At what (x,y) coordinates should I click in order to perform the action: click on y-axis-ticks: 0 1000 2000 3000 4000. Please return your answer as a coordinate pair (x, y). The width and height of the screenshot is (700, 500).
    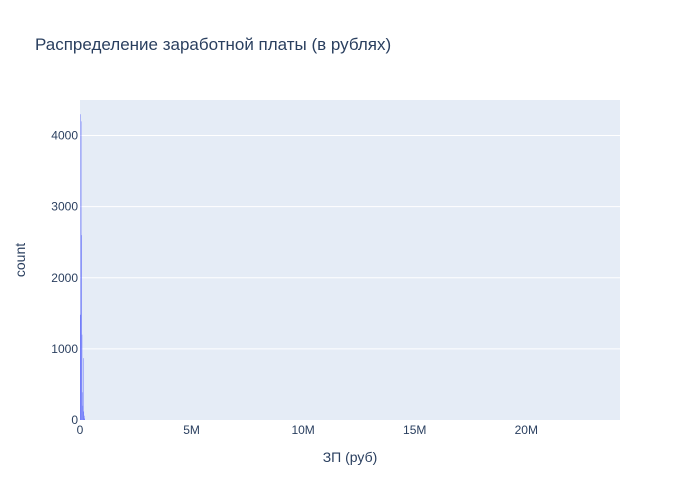
    Looking at the image, I should click on (64, 278).